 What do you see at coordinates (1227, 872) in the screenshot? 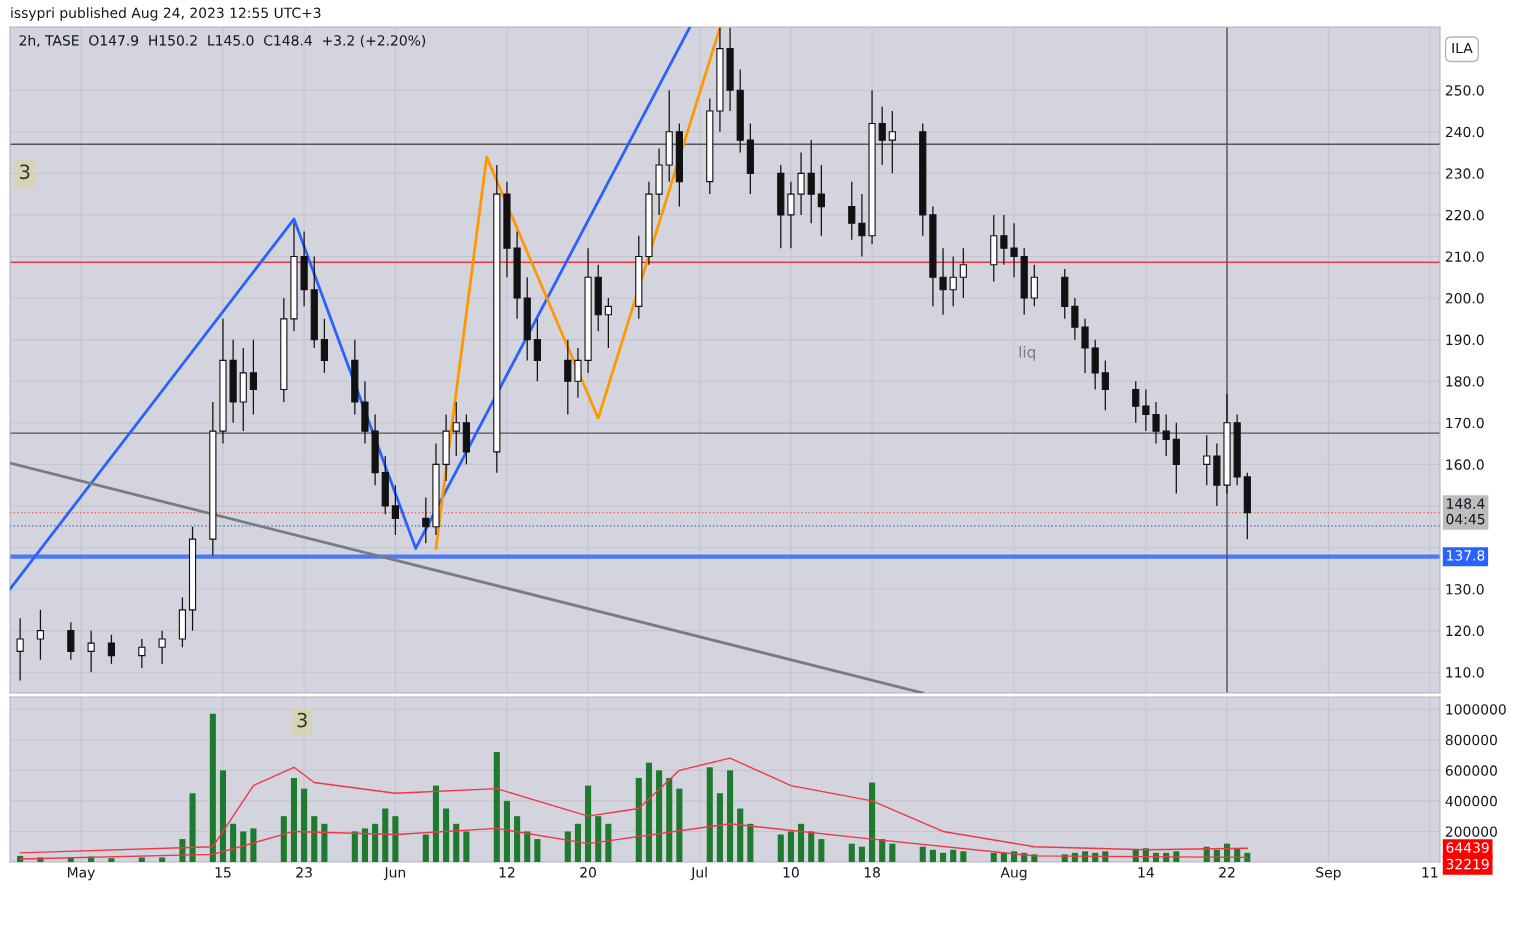
I see `x-tick-label: 22` at bounding box center [1227, 872].